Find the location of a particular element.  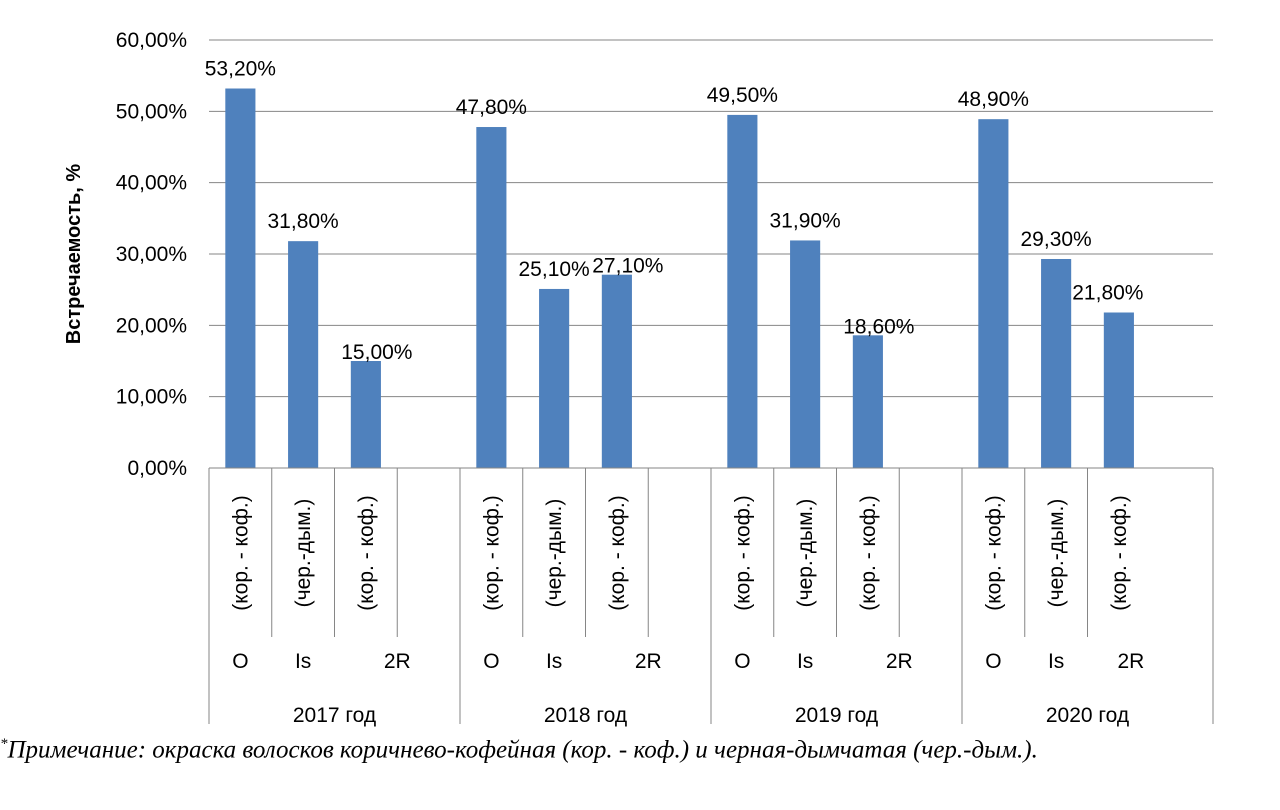

y-tick-label: 40,00% is located at coordinates (151, 183).